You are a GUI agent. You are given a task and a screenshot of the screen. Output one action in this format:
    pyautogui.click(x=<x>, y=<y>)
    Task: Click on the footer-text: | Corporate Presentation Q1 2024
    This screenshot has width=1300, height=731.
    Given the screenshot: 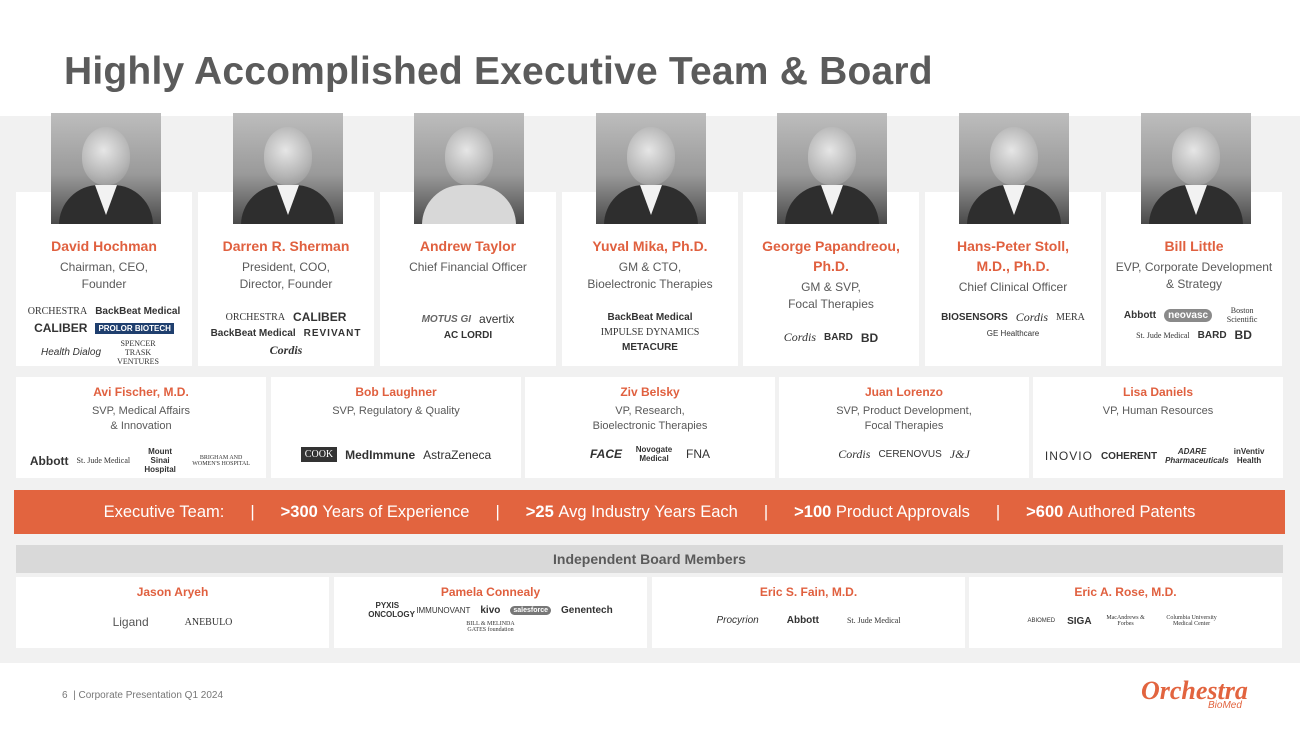 What is the action you would take?
    pyautogui.click(x=148, y=695)
    